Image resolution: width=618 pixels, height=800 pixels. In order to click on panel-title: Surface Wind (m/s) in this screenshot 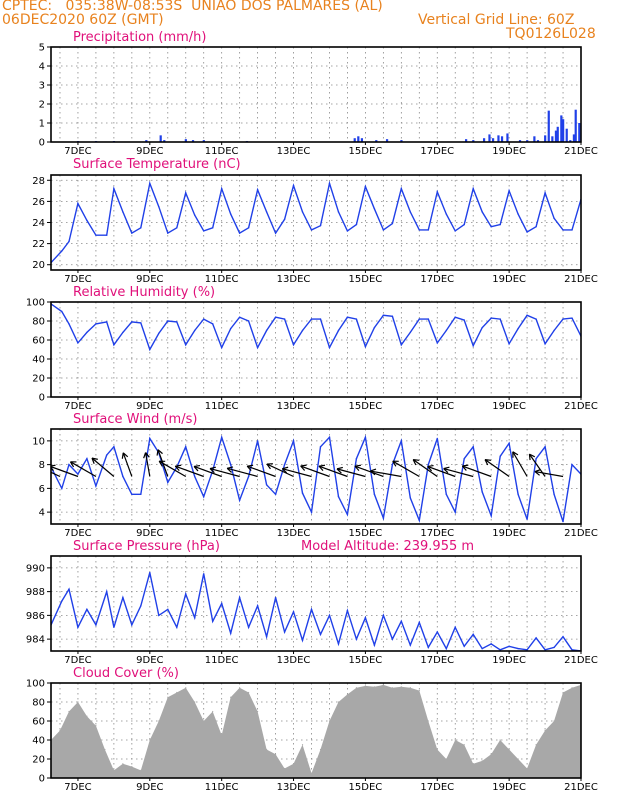, I will do `click(135, 419)`.